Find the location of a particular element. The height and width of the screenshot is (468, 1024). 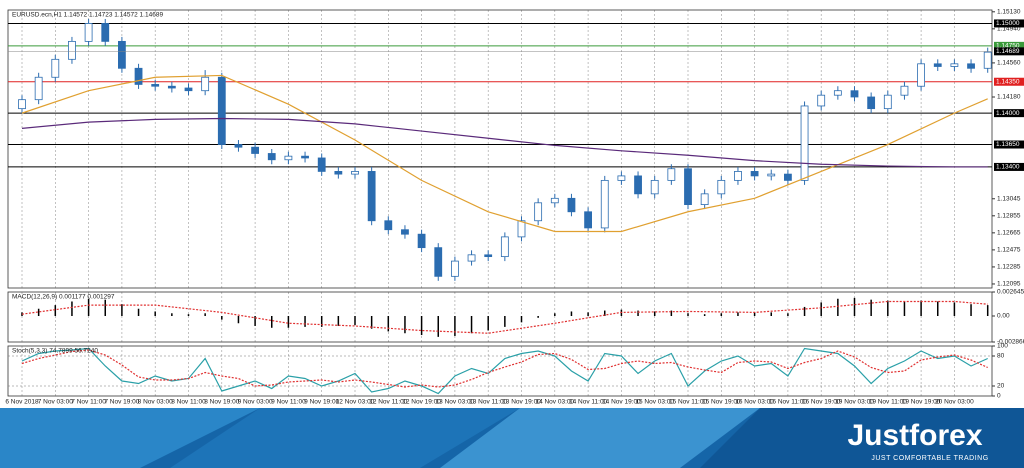

x-tick-label: 16 Nov 03:00 is located at coordinates (754, 402).